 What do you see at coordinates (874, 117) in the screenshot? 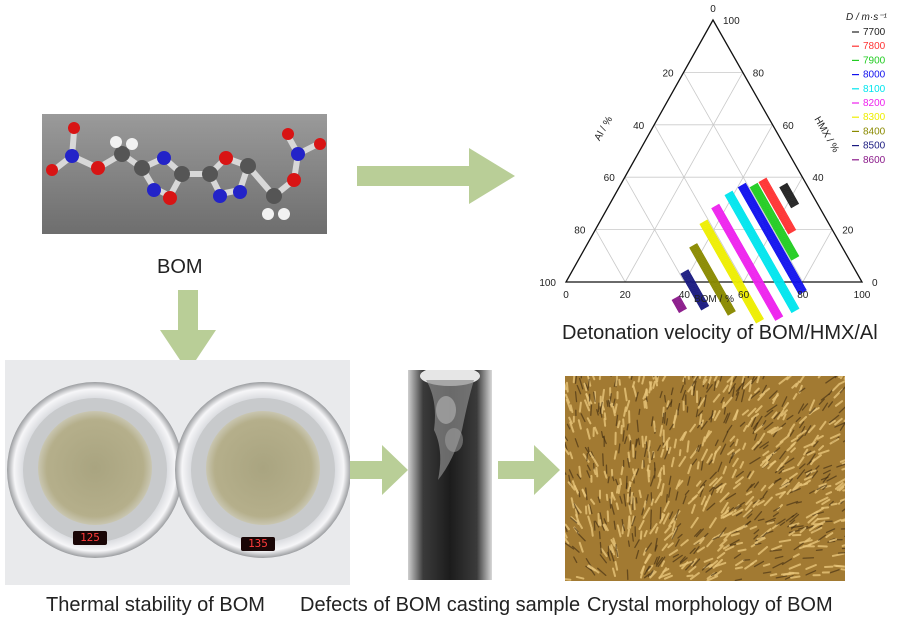
I see `legend-label: 8300` at bounding box center [874, 117].